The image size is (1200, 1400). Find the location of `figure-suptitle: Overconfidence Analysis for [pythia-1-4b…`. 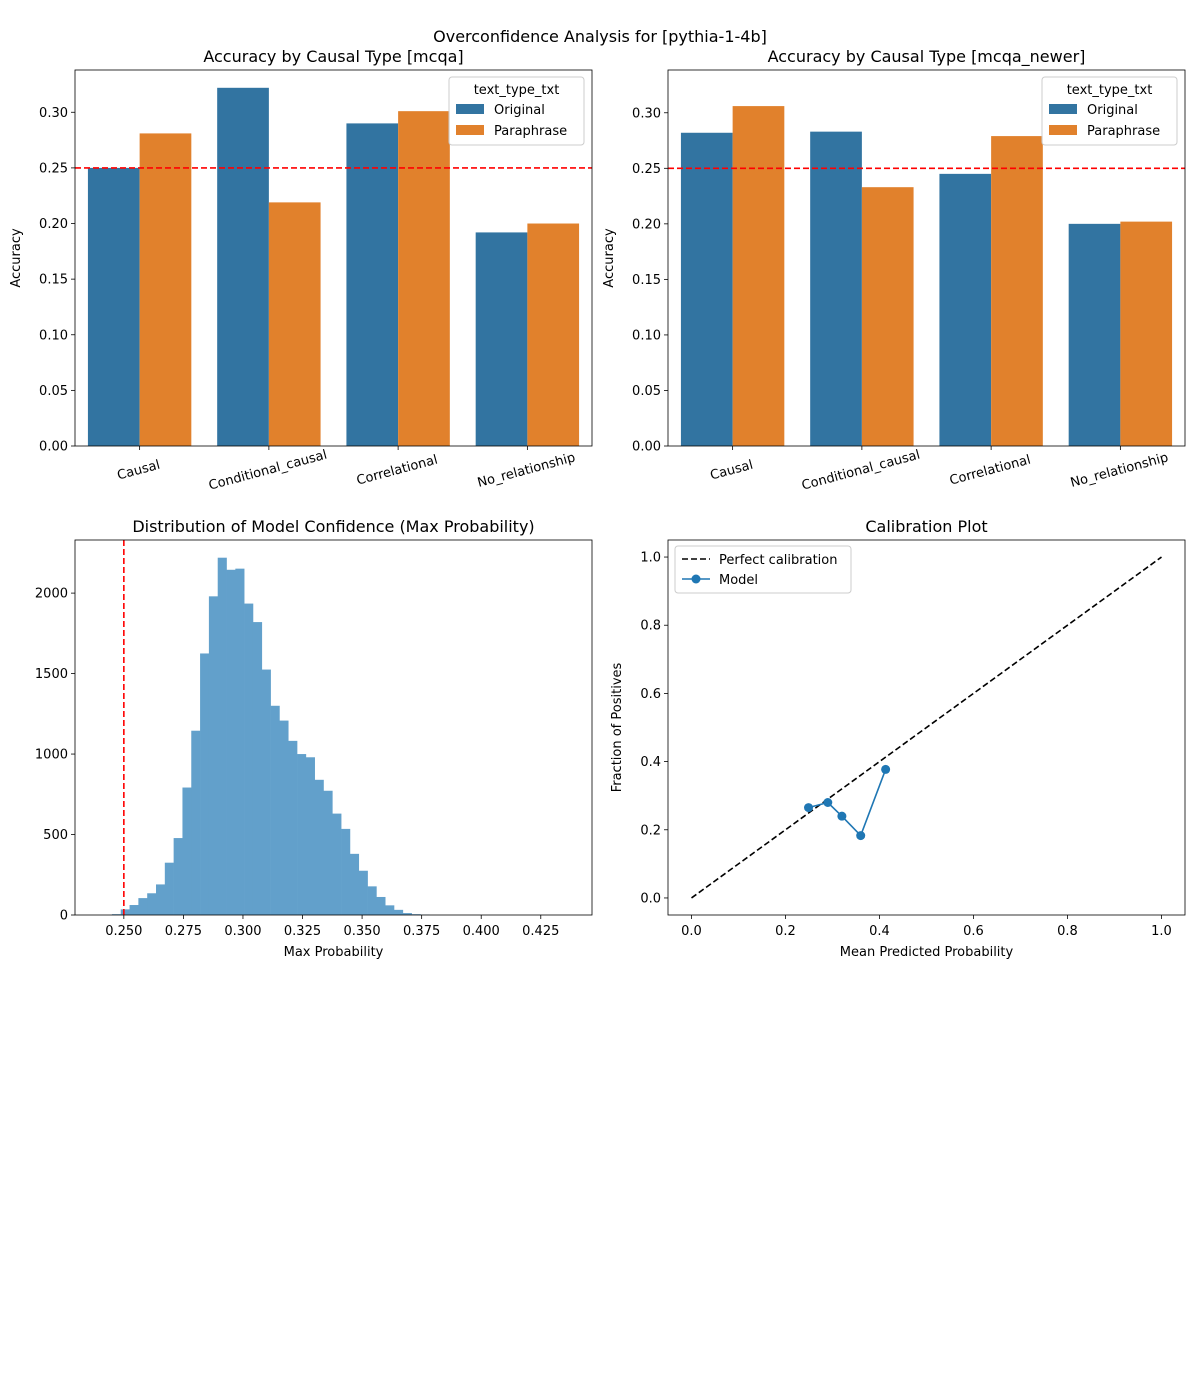

figure-suptitle: Overconfidence Analysis for [pythia-1-4b… is located at coordinates (600, 36).